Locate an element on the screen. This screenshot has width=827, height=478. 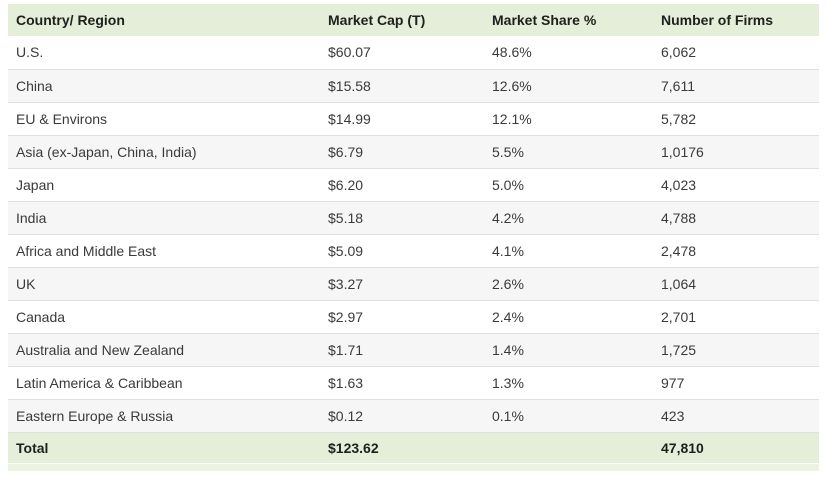
table-cell: 5.0% is located at coordinates (508, 184).